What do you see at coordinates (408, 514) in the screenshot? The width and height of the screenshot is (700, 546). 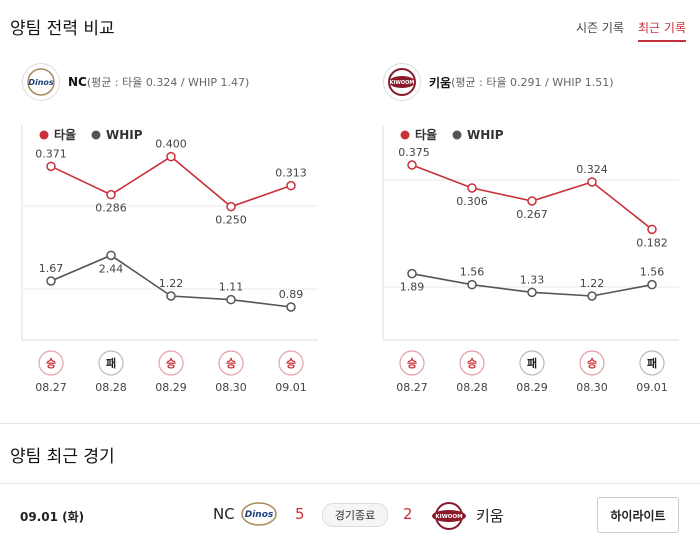 I see `game-away-score: 2` at bounding box center [408, 514].